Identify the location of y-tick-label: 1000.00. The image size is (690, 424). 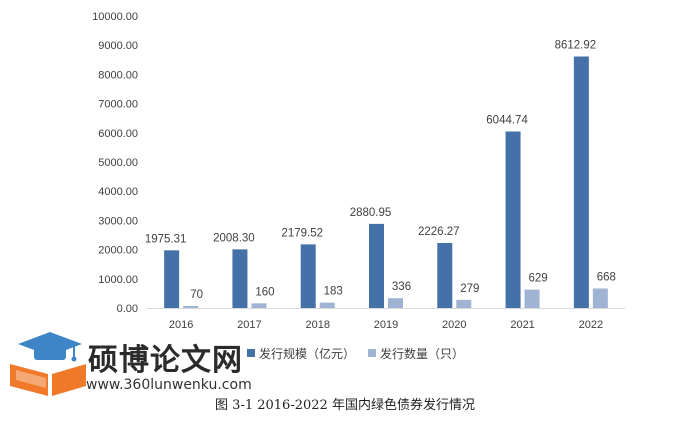
(118, 280).